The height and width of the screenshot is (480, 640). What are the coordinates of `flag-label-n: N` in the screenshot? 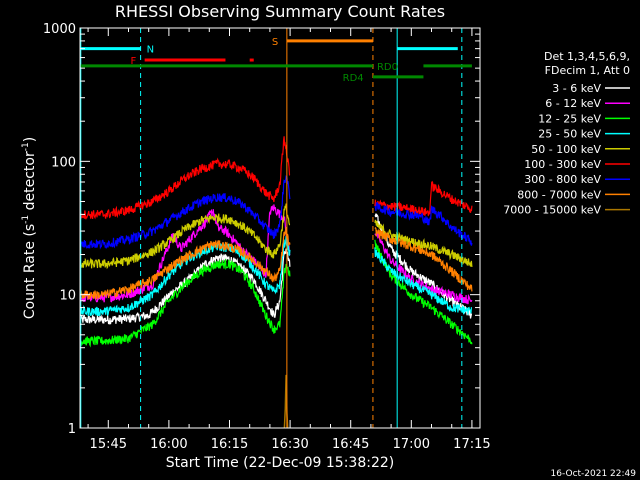 It's located at (150, 50).